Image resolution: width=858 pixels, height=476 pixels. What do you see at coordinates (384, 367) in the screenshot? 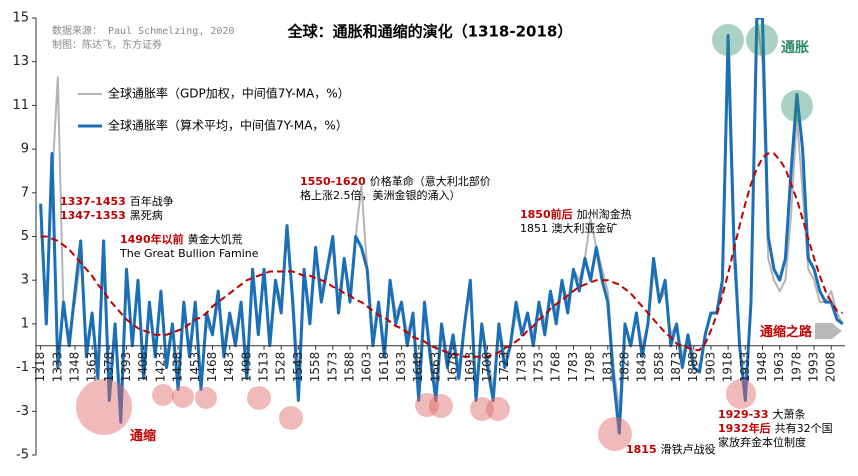
I see `x-tick-label: 1618` at bounding box center [384, 367].